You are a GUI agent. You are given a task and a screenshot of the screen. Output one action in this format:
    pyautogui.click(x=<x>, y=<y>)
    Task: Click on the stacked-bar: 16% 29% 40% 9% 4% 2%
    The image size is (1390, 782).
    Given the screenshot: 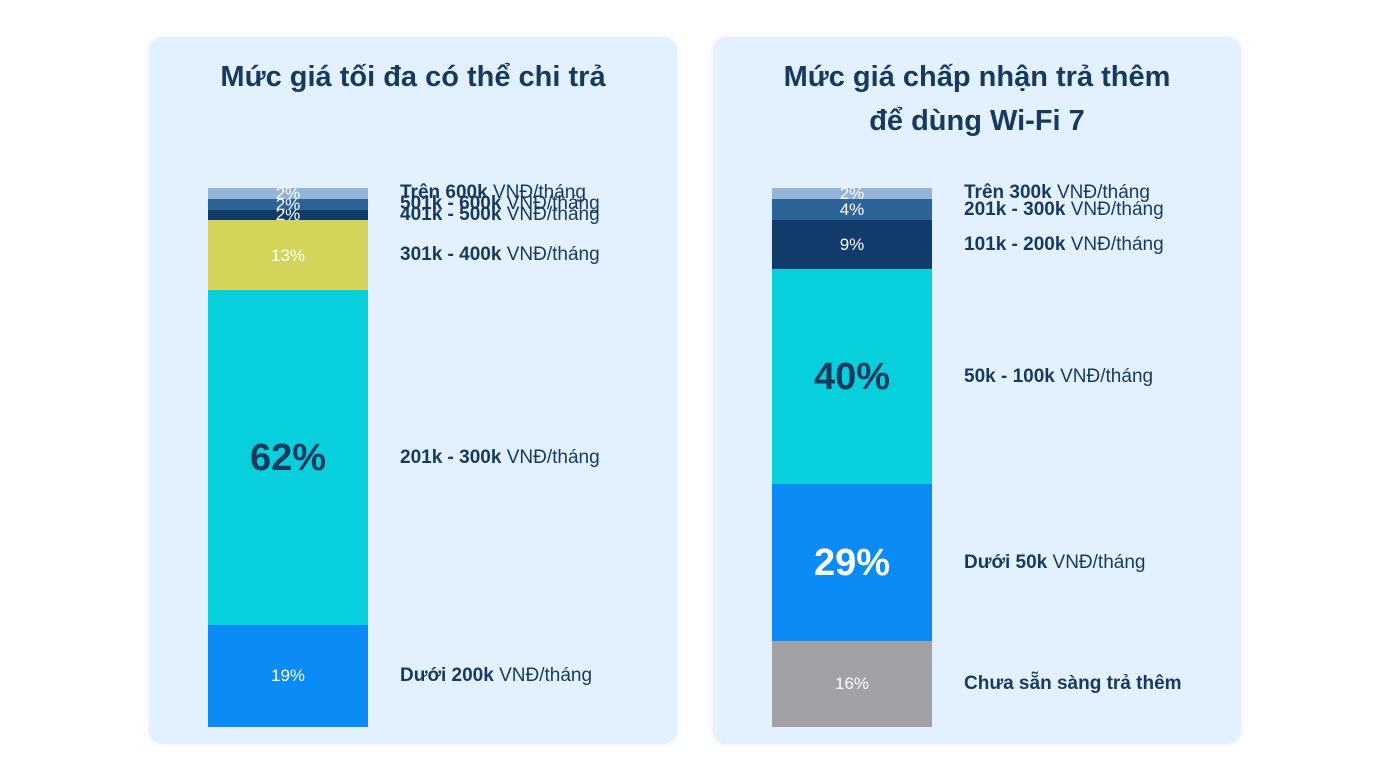 What is the action you would take?
    pyautogui.click(x=852, y=455)
    